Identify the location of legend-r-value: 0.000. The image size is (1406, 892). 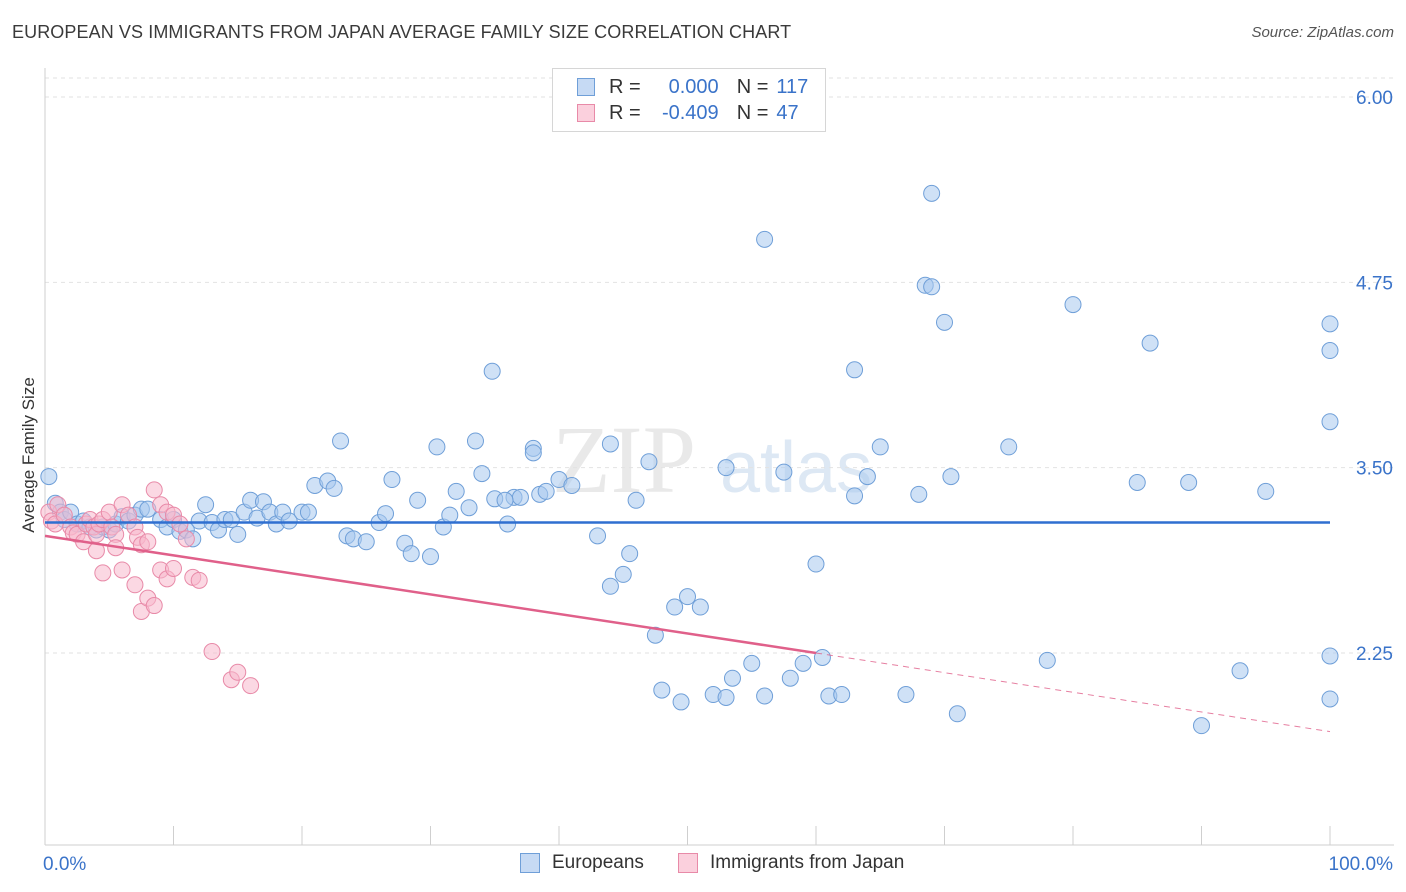
(693, 86).